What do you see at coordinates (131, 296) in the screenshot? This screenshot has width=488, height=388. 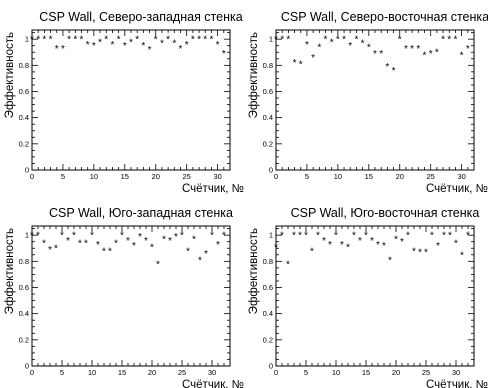 I see `plot-frame` at bounding box center [131, 296].